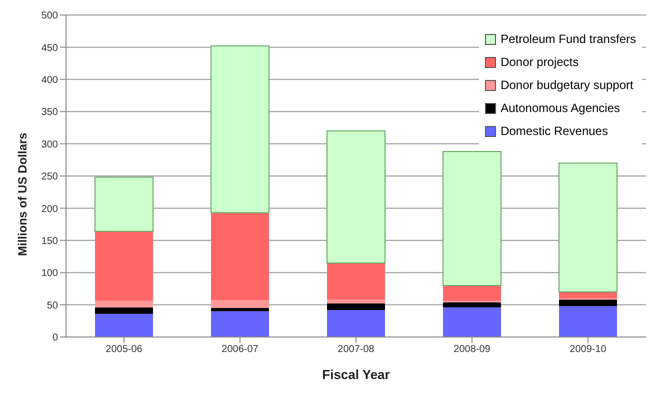 The image size is (654, 401). I want to click on x-tick-label: 2009-10, so click(588, 350).